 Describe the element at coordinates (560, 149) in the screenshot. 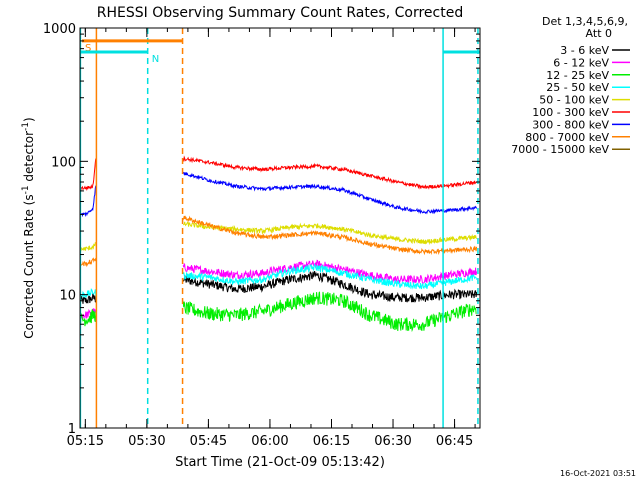

I see `legend-label: 7000 - 15000 keV` at that location.